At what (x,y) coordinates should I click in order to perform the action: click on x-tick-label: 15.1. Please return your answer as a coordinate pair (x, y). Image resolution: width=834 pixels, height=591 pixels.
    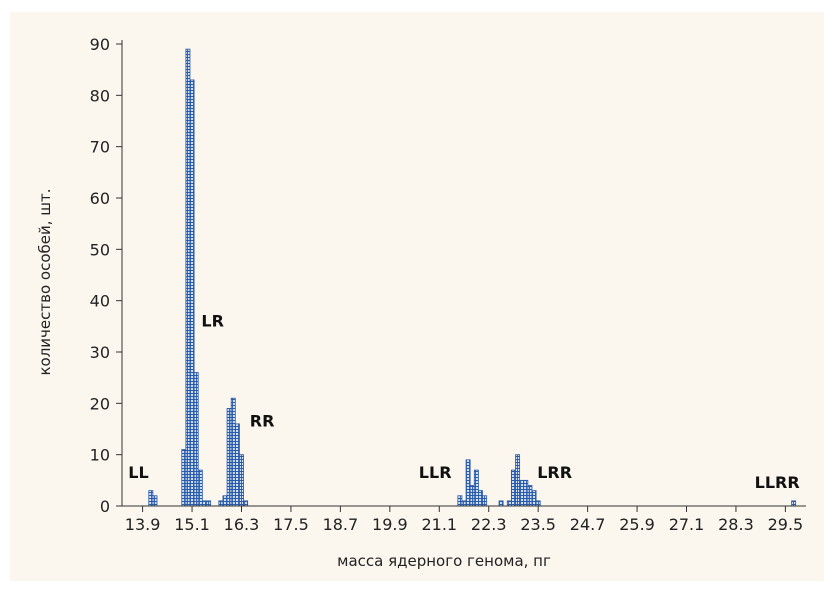
    Looking at the image, I should click on (192, 524).